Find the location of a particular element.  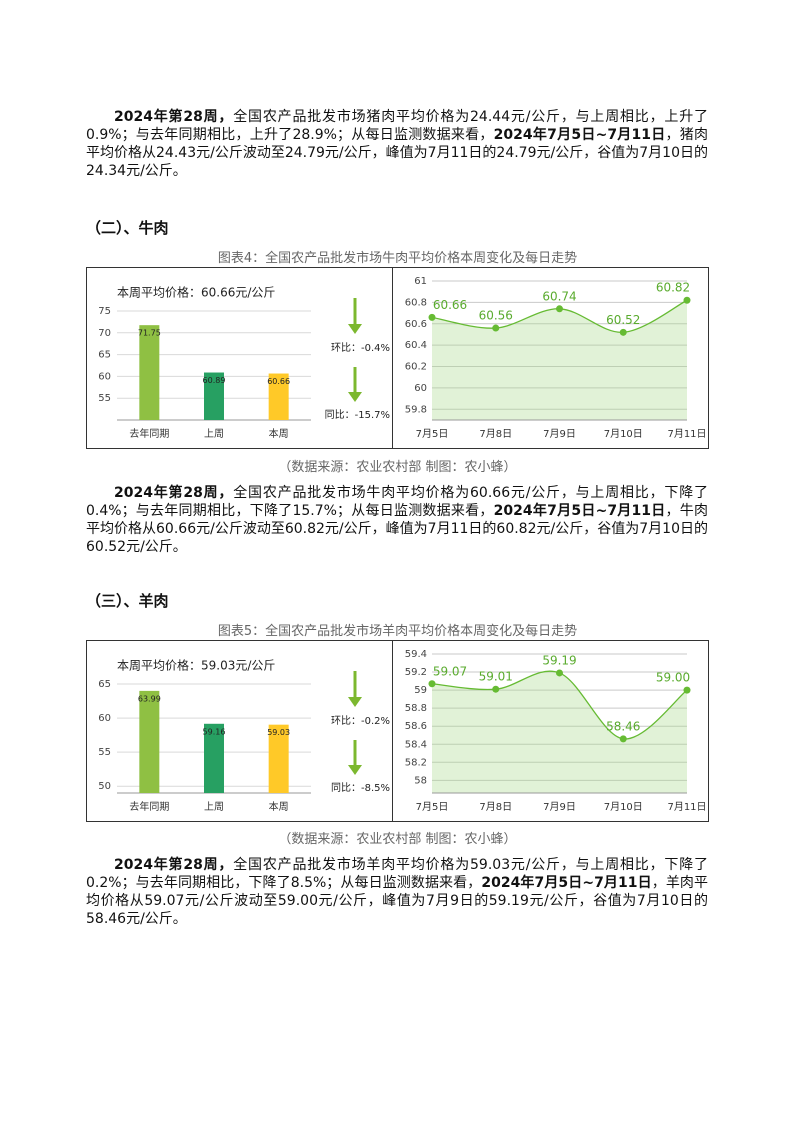

bar-value-label: 60.66 is located at coordinates (278, 381).